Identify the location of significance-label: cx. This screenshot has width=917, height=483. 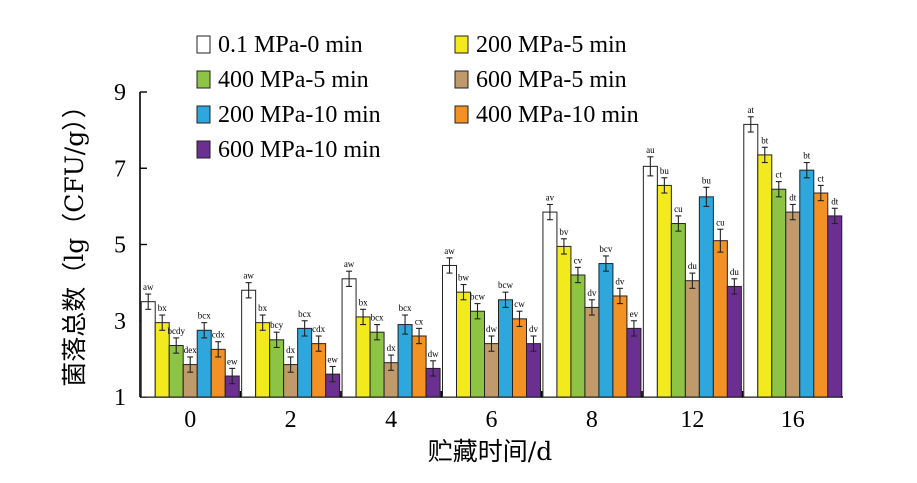
(419, 321).